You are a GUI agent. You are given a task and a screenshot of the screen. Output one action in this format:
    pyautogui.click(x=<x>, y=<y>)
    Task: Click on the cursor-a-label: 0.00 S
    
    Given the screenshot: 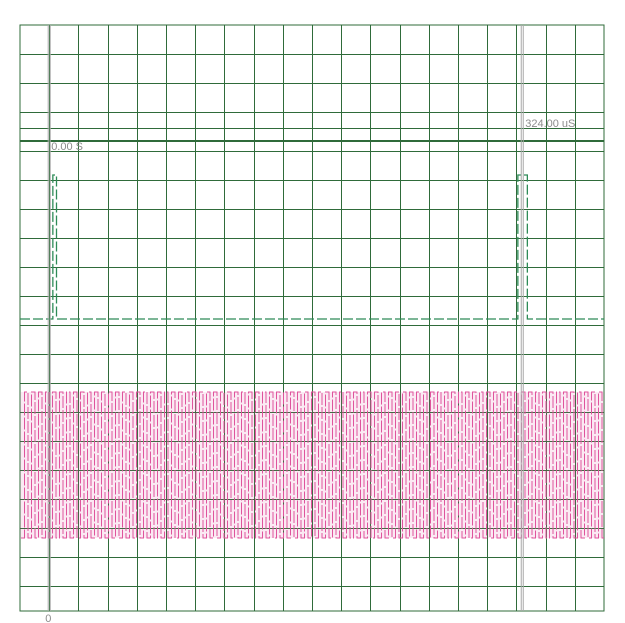 What is the action you would take?
    pyautogui.click(x=67, y=147)
    